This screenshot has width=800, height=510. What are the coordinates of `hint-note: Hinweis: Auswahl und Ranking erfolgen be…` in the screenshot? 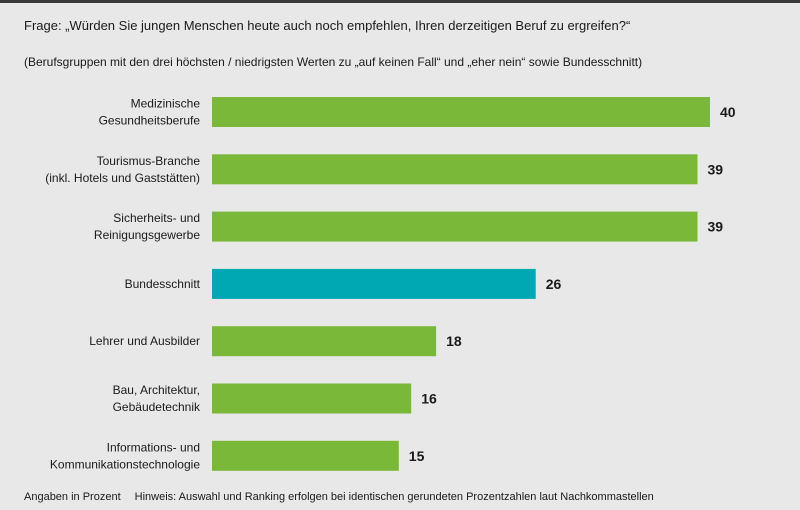 It's located at (394, 497).